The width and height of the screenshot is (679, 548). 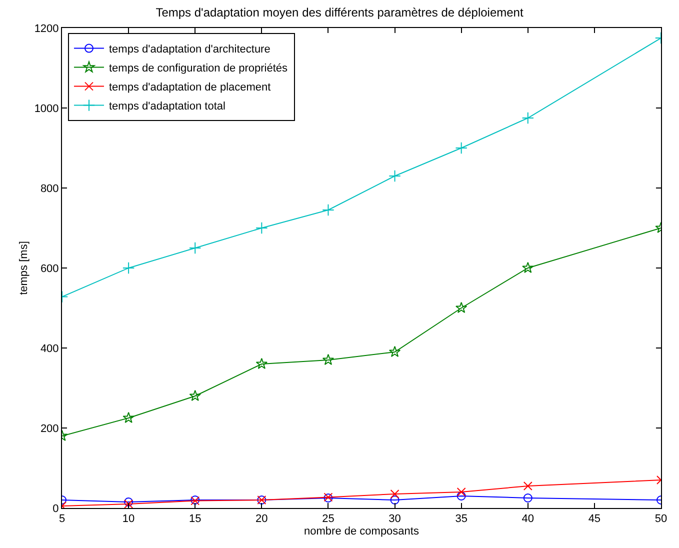 What do you see at coordinates (49, 348) in the screenshot?
I see `y-tick-label: 400` at bounding box center [49, 348].